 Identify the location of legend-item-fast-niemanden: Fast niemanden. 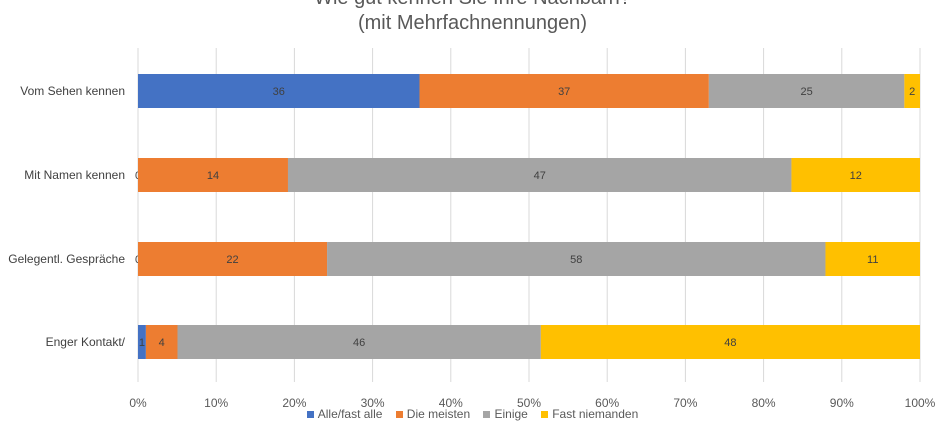
(589, 414).